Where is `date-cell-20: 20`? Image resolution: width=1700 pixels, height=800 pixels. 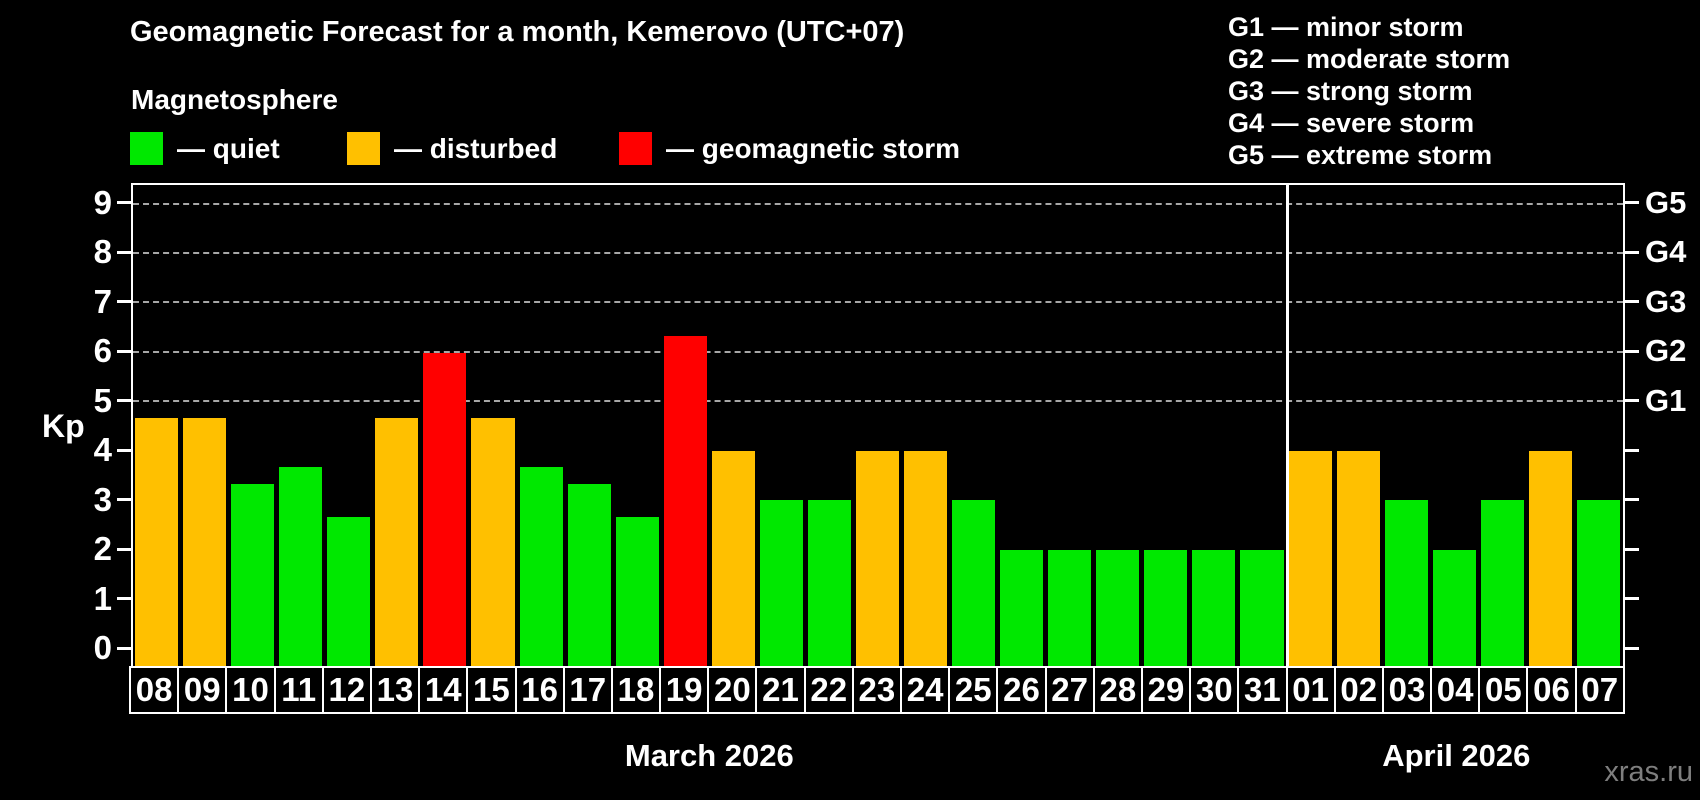 date-cell-20: 20 is located at coordinates (733, 690).